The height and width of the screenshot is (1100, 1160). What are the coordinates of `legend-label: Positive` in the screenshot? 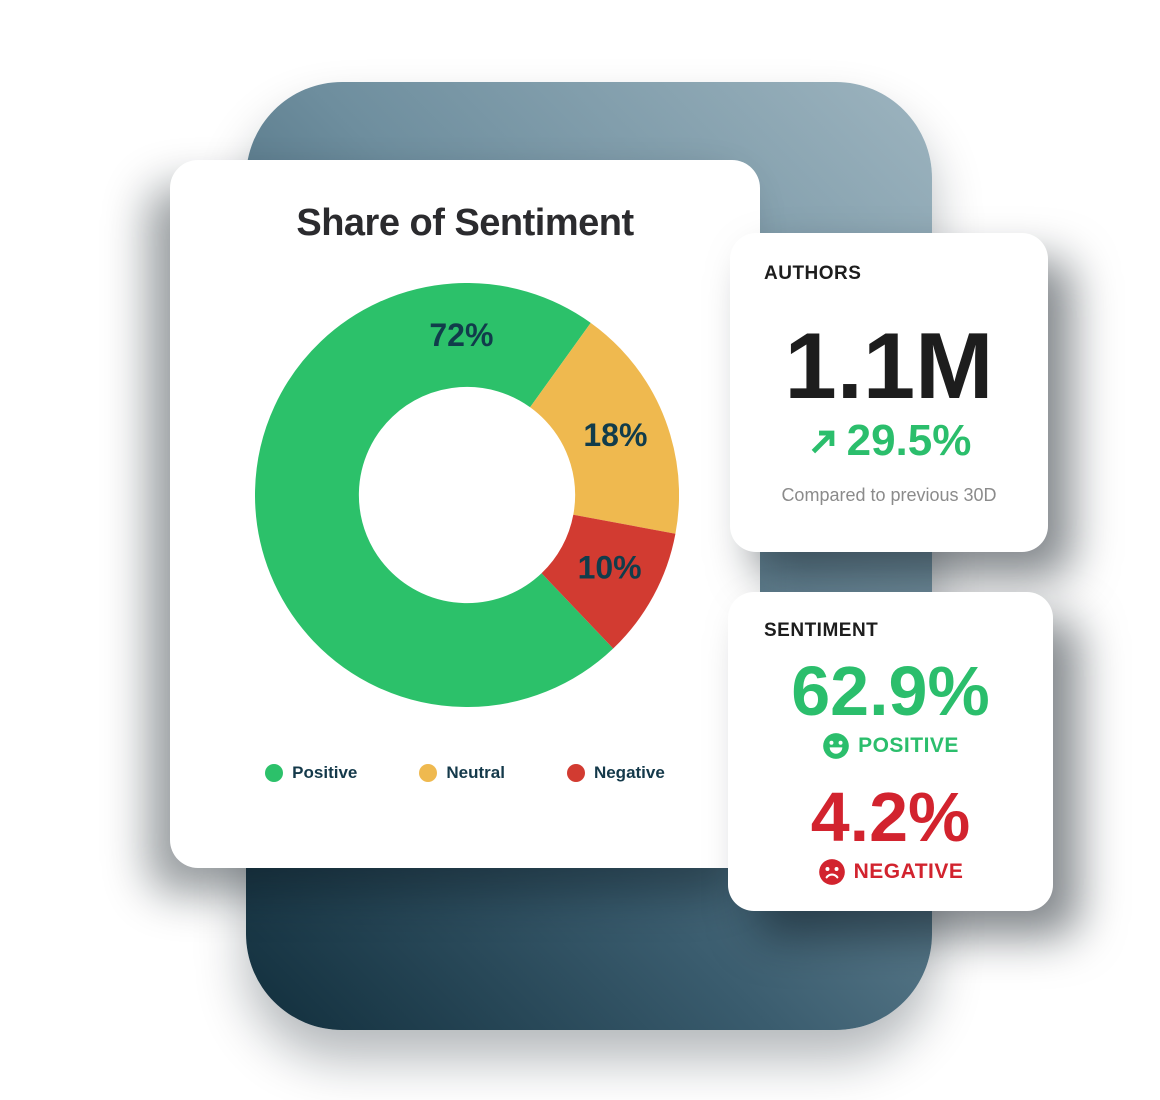 It's located at (325, 772).